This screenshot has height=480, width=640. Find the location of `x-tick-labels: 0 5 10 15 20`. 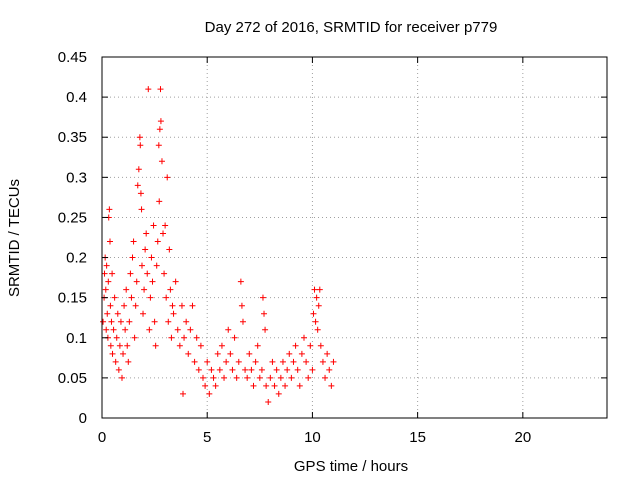

x-tick-labels: 0 5 10 15 20 is located at coordinates (314, 437).